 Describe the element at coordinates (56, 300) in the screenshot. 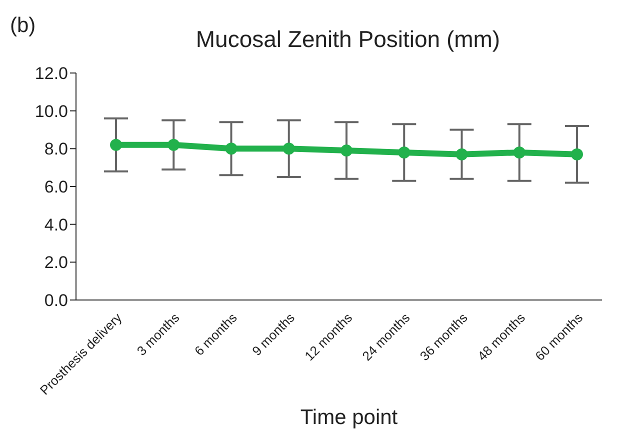

I see `y-tick-label: 0.0` at that location.